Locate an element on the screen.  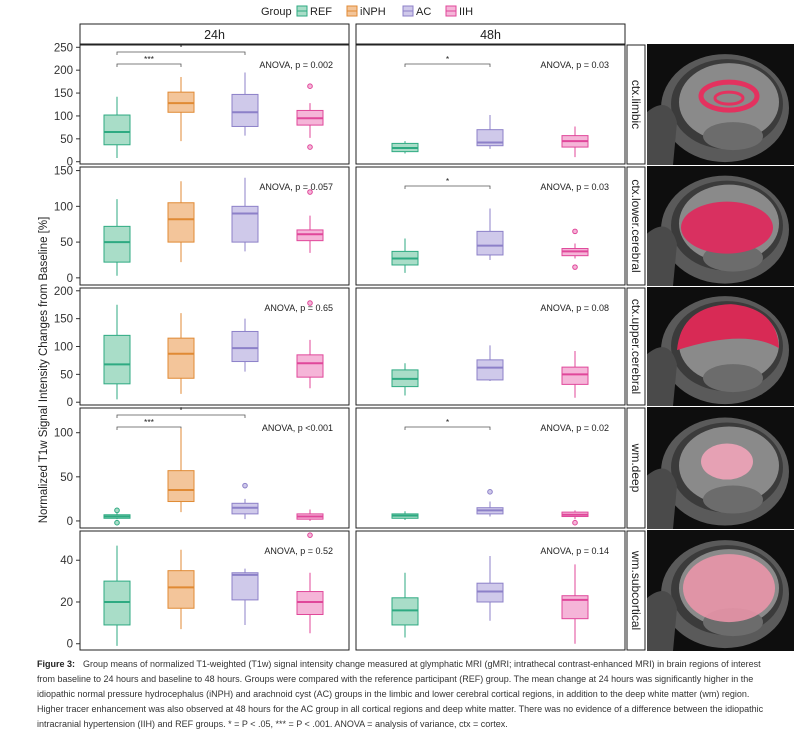
legend-label: IIH is located at coordinates (466, 12).